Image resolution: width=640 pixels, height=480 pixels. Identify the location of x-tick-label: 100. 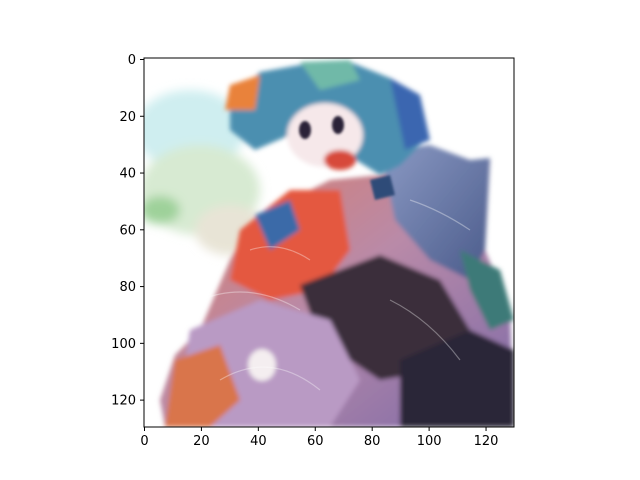
(429, 441).